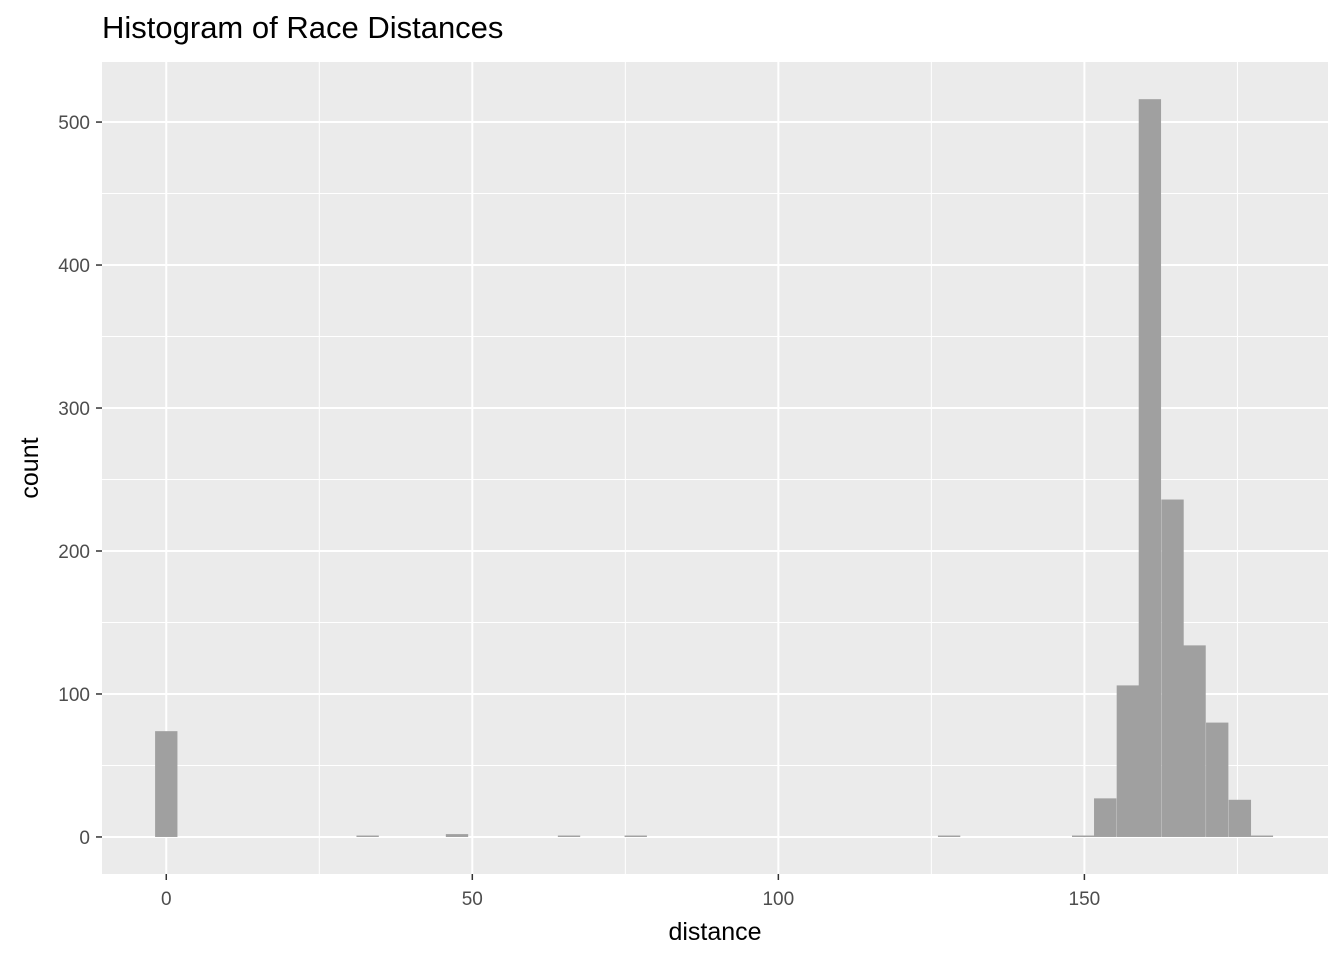  What do you see at coordinates (80, 481) in the screenshot?
I see `y-axis: 0 100 200 300 400 500` at bounding box center [80, 481].